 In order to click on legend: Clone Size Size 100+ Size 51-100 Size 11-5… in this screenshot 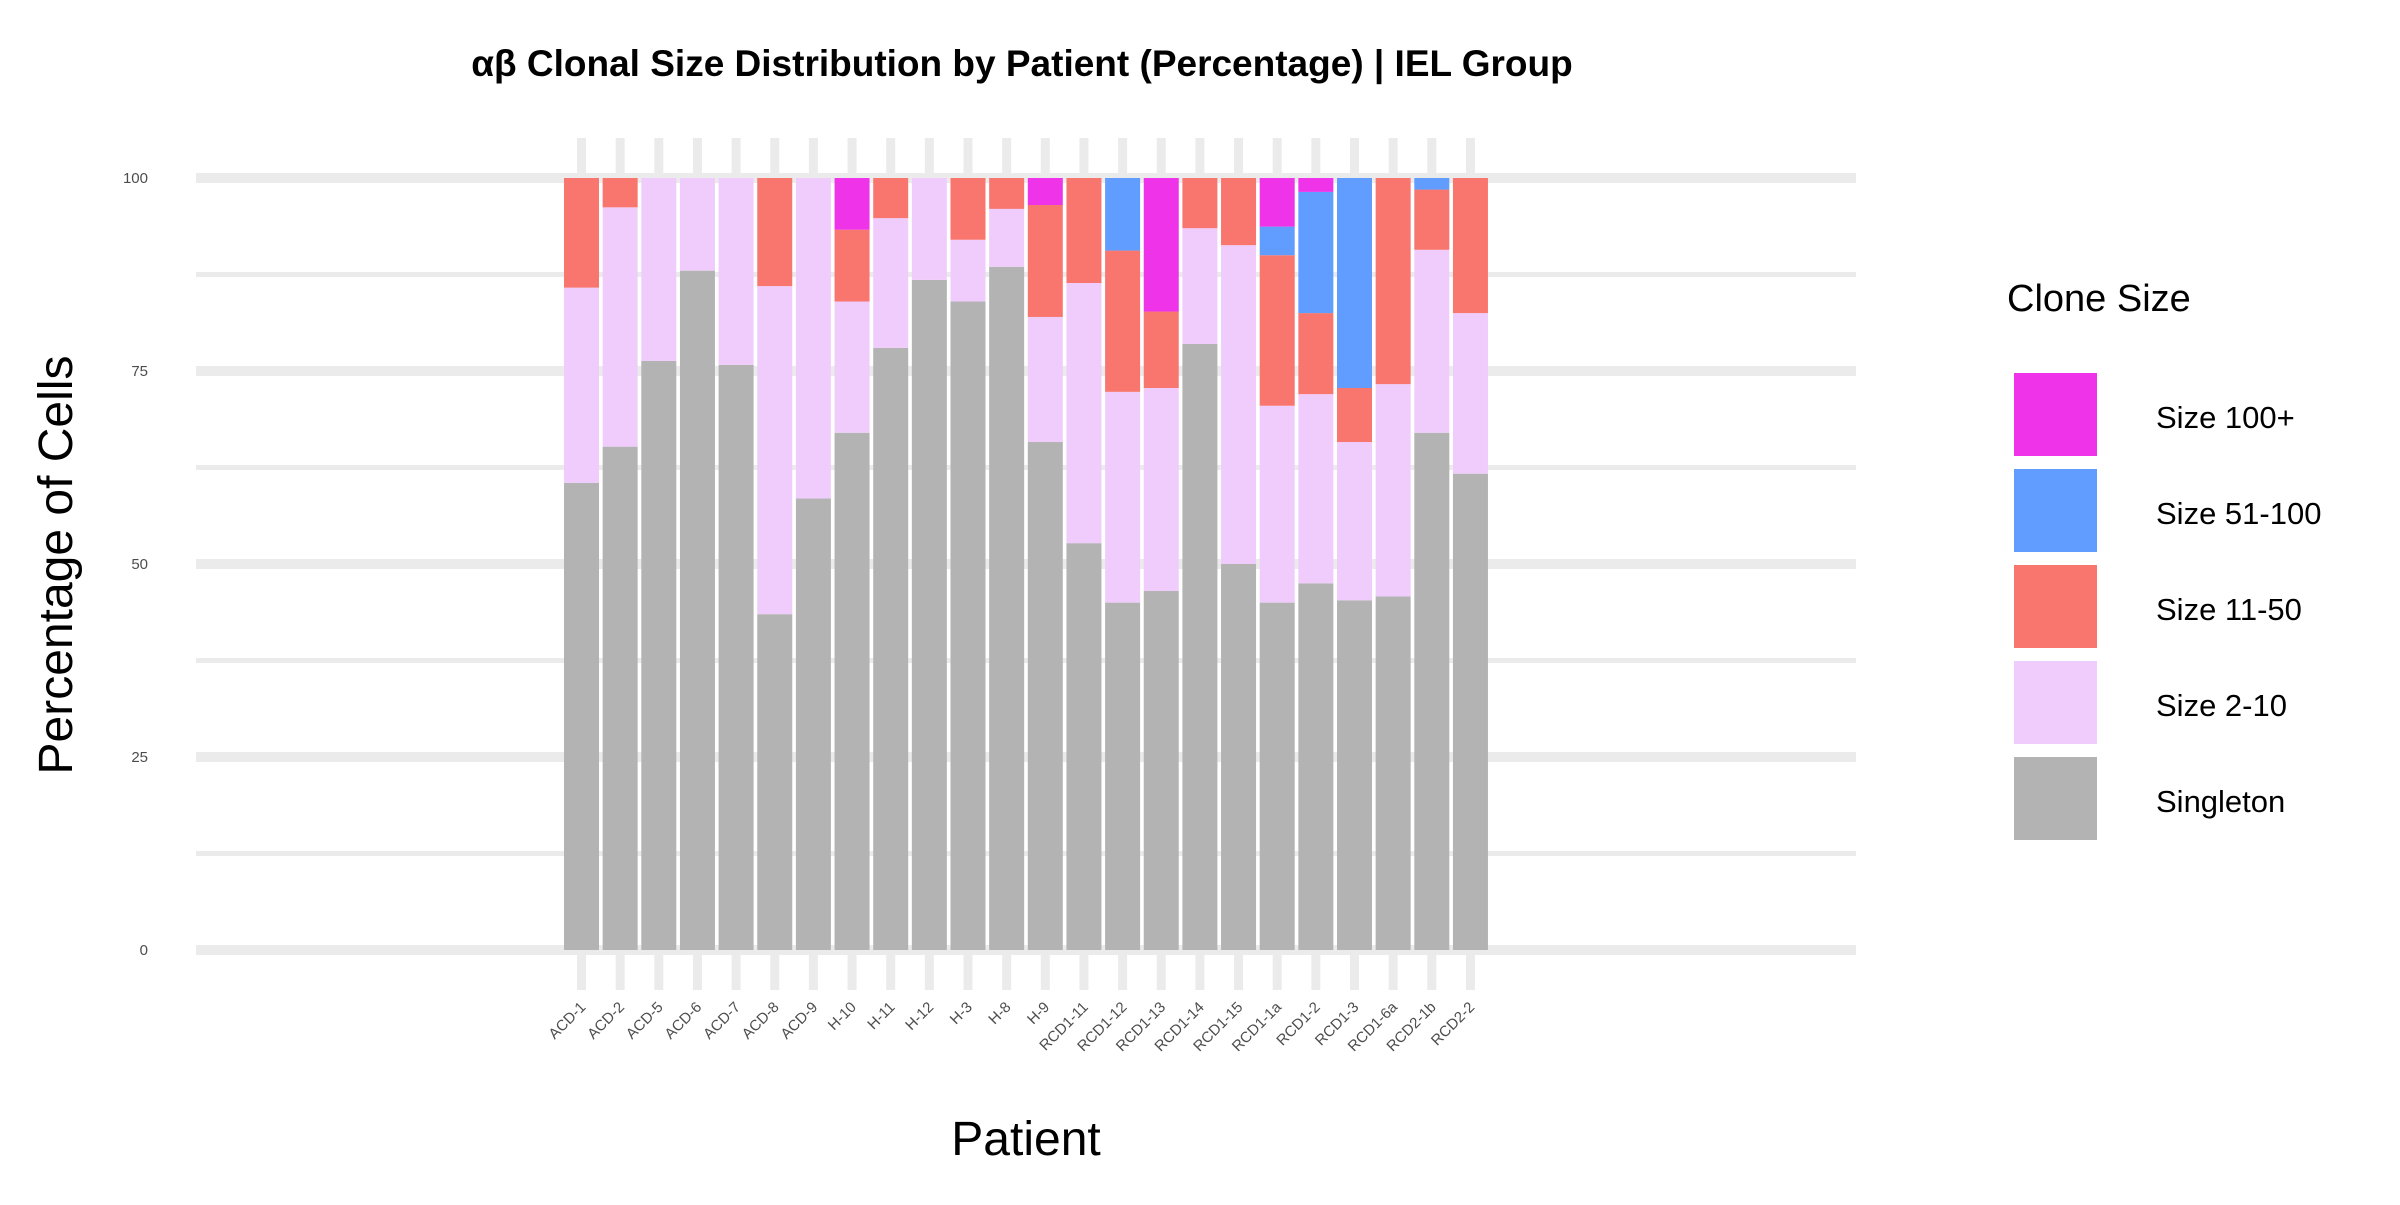, I will do `click(2164, 559)`.